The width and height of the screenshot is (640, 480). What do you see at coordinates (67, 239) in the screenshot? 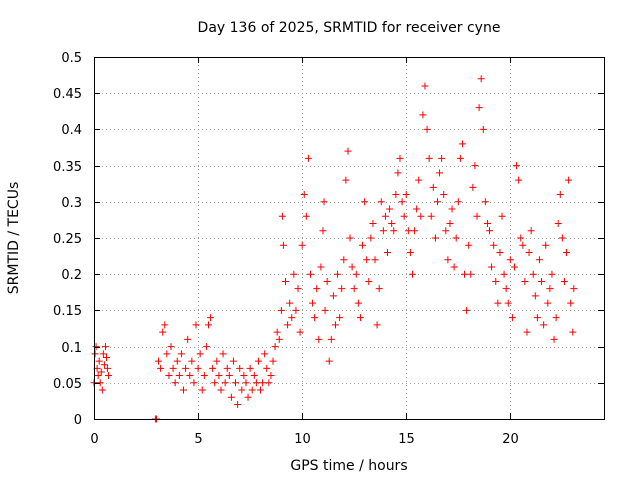
I see `y-tick-labels: 0 0.05 0.1 0.15 0.2 0.25 0.3 0.35 0.4 0.45 0.5` at bounding box center [67, 239].